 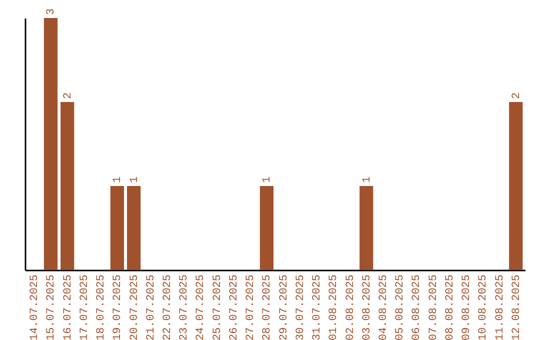 I want to click on x-tick-label: 23.07.2025, so click(x=184, y=307).